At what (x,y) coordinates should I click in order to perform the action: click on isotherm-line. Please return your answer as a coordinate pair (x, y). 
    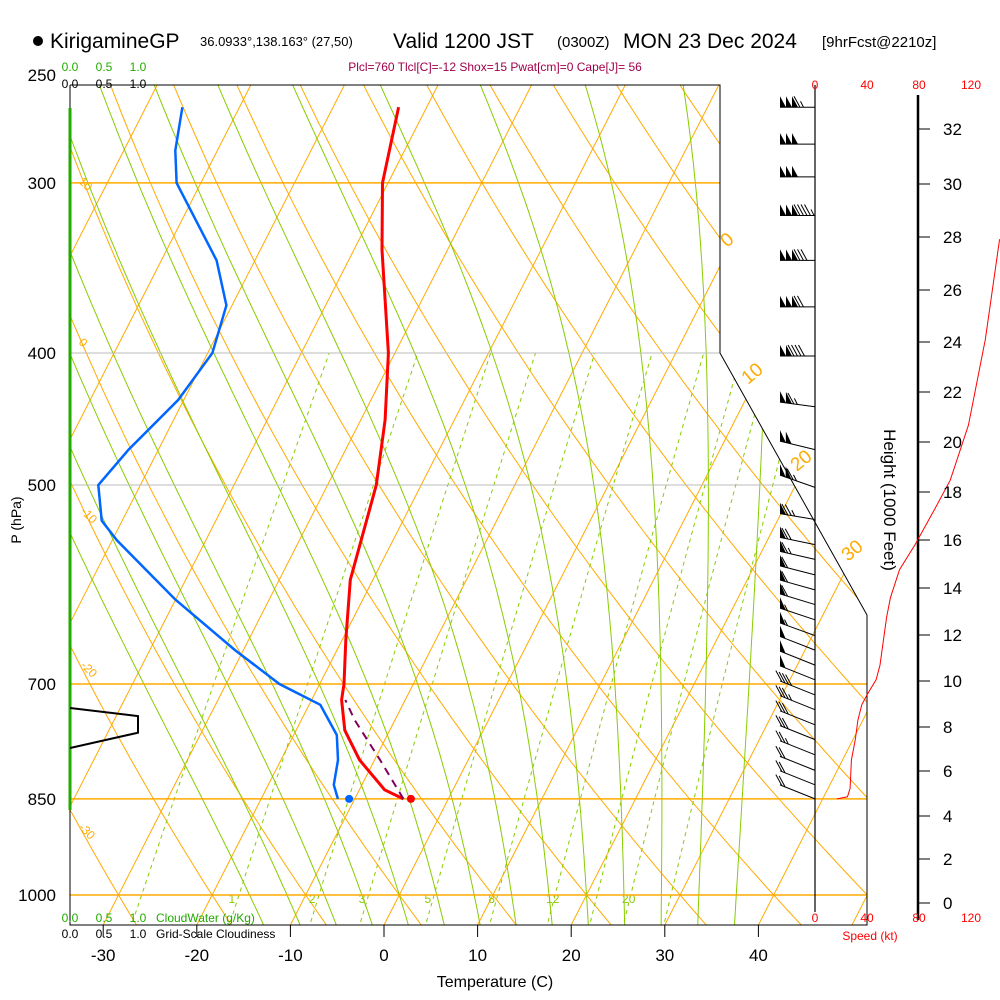
    Looking at the image, I should click on (858, 505).